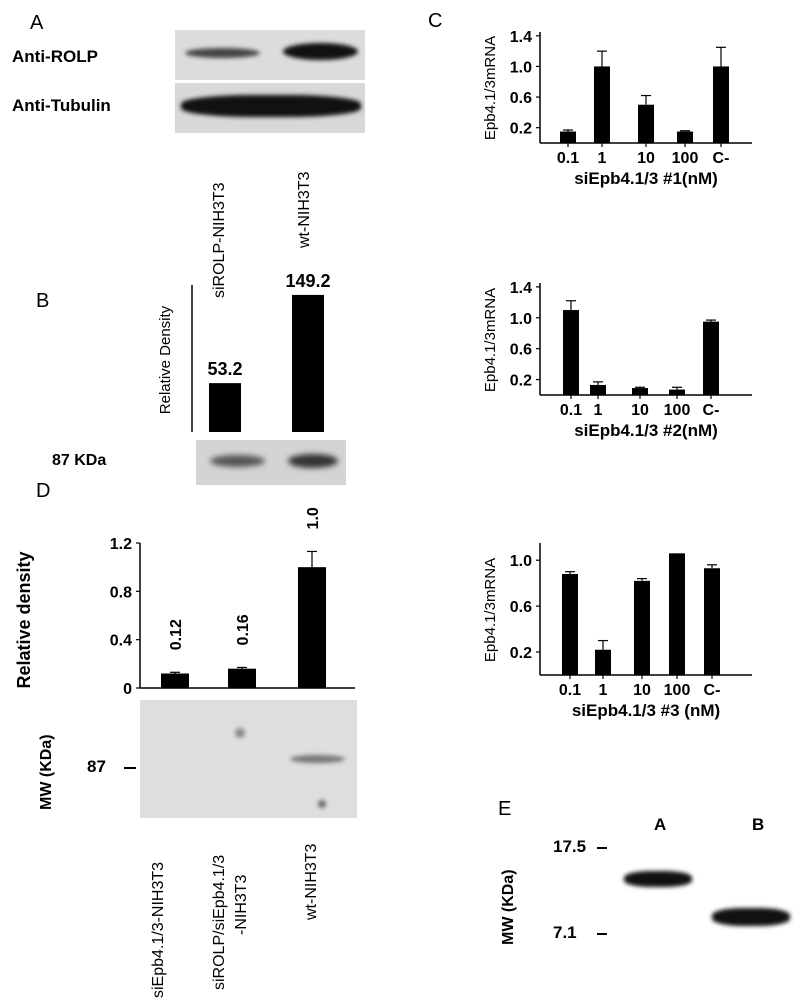 The width and height of the screenshot is (798, 1000). Describe the element at coordinates (121, 592) in the screenshot. I see `D-ytick-label: 0.8` at that location.